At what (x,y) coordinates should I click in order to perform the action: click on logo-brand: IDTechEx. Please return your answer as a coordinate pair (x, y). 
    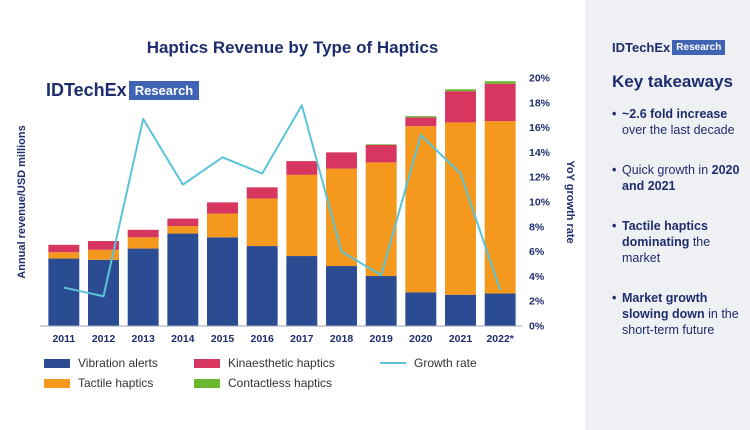
    Looking at the image, I should click on (86, 90).